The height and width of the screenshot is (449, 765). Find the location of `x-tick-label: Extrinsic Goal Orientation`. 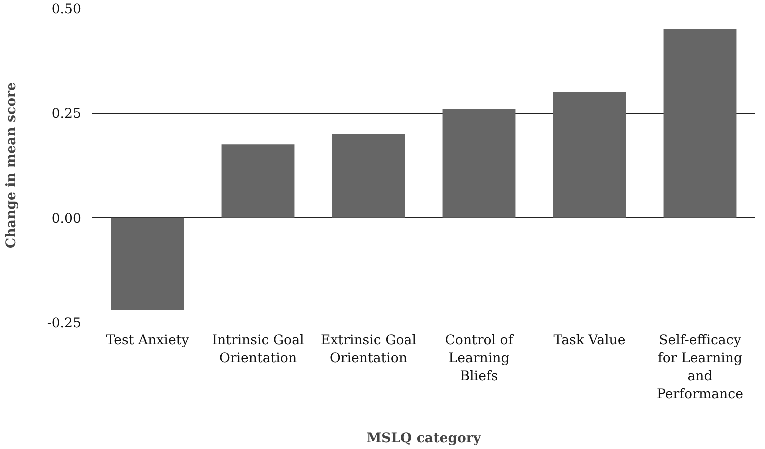

x-tick-label: Extrinsic Goal Orientation is located at coordinates (369, 350).